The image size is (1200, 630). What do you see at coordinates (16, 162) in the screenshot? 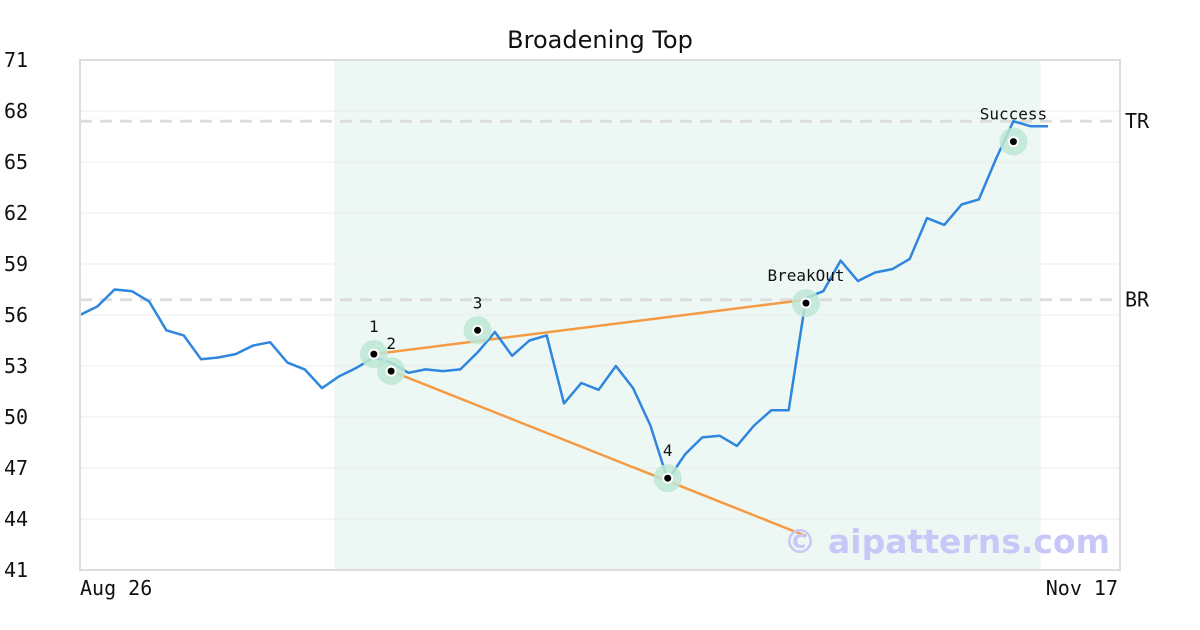
I see `y-tick-label: 65` at bounding box center [16, 162].